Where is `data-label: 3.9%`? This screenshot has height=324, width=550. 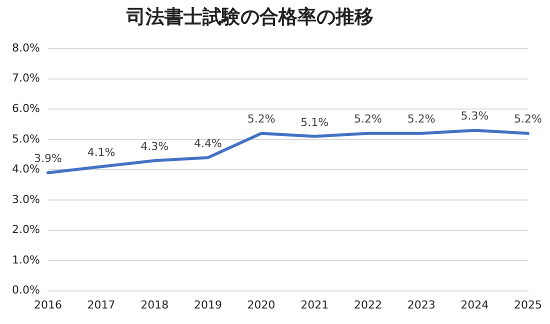 data-label: 3.9% is located at coordinates (48, 159).